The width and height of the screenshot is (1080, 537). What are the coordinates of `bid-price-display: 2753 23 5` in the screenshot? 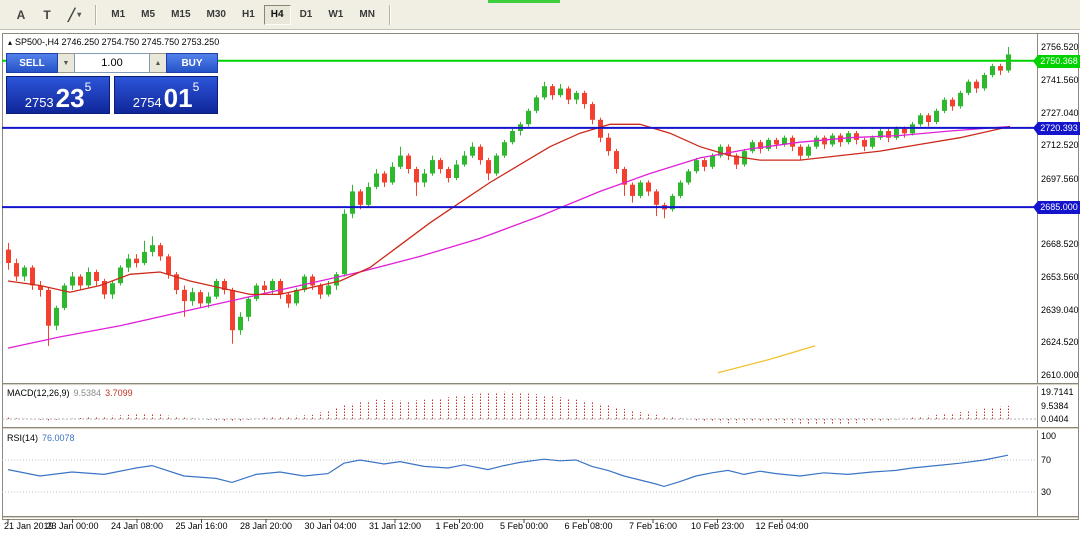 It's located at (58, 95).